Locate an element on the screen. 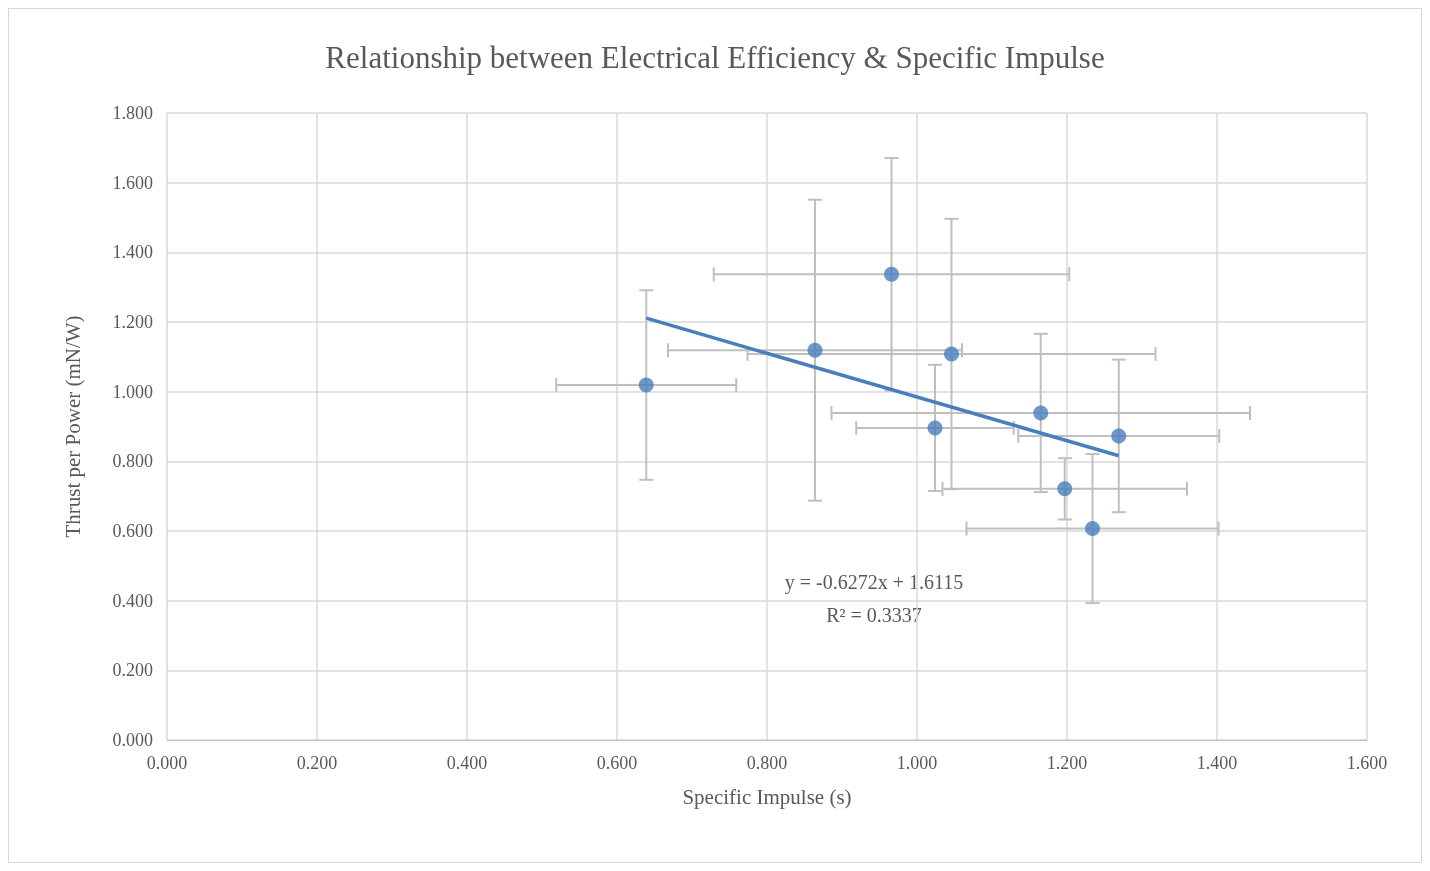 This screenshot has height=871, width=1430. x-tick-label: 0.800 is located at coordinates (767, 763).